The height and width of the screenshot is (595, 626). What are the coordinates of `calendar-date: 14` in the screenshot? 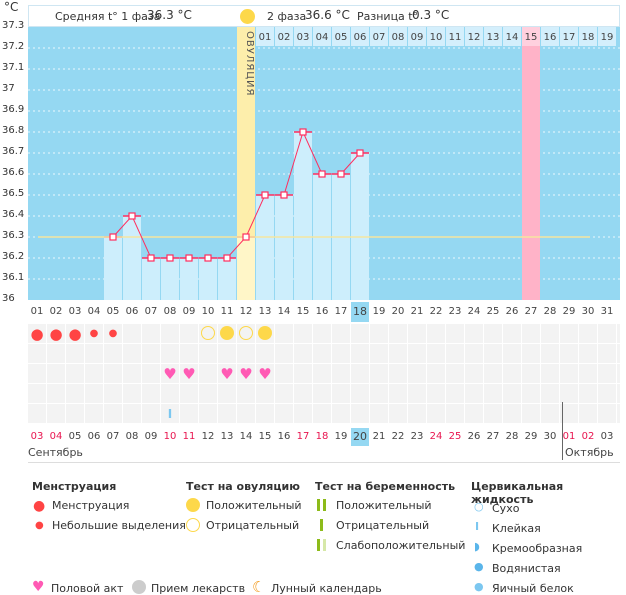 It's located at (246, 436).